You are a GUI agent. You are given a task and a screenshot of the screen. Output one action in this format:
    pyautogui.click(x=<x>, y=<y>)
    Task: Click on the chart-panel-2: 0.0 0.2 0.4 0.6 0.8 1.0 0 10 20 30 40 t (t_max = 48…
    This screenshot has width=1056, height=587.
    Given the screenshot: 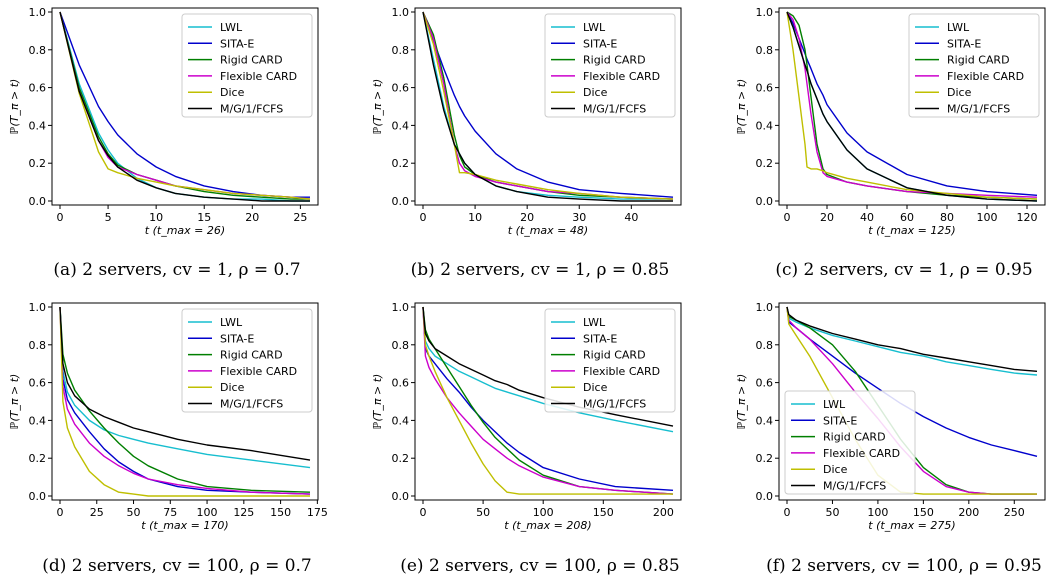 What is the action you would take?
    pyautogui.click(x=526, y=143)
    